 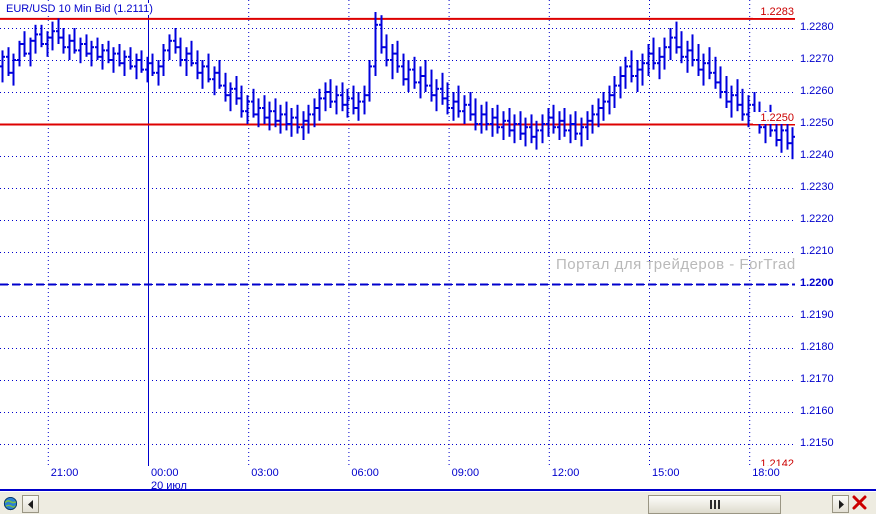 What do you see at coordinates (817, 315) in the screenshot?
I see `price-tick-label: 1.2190` at bounding box center [817, 315].